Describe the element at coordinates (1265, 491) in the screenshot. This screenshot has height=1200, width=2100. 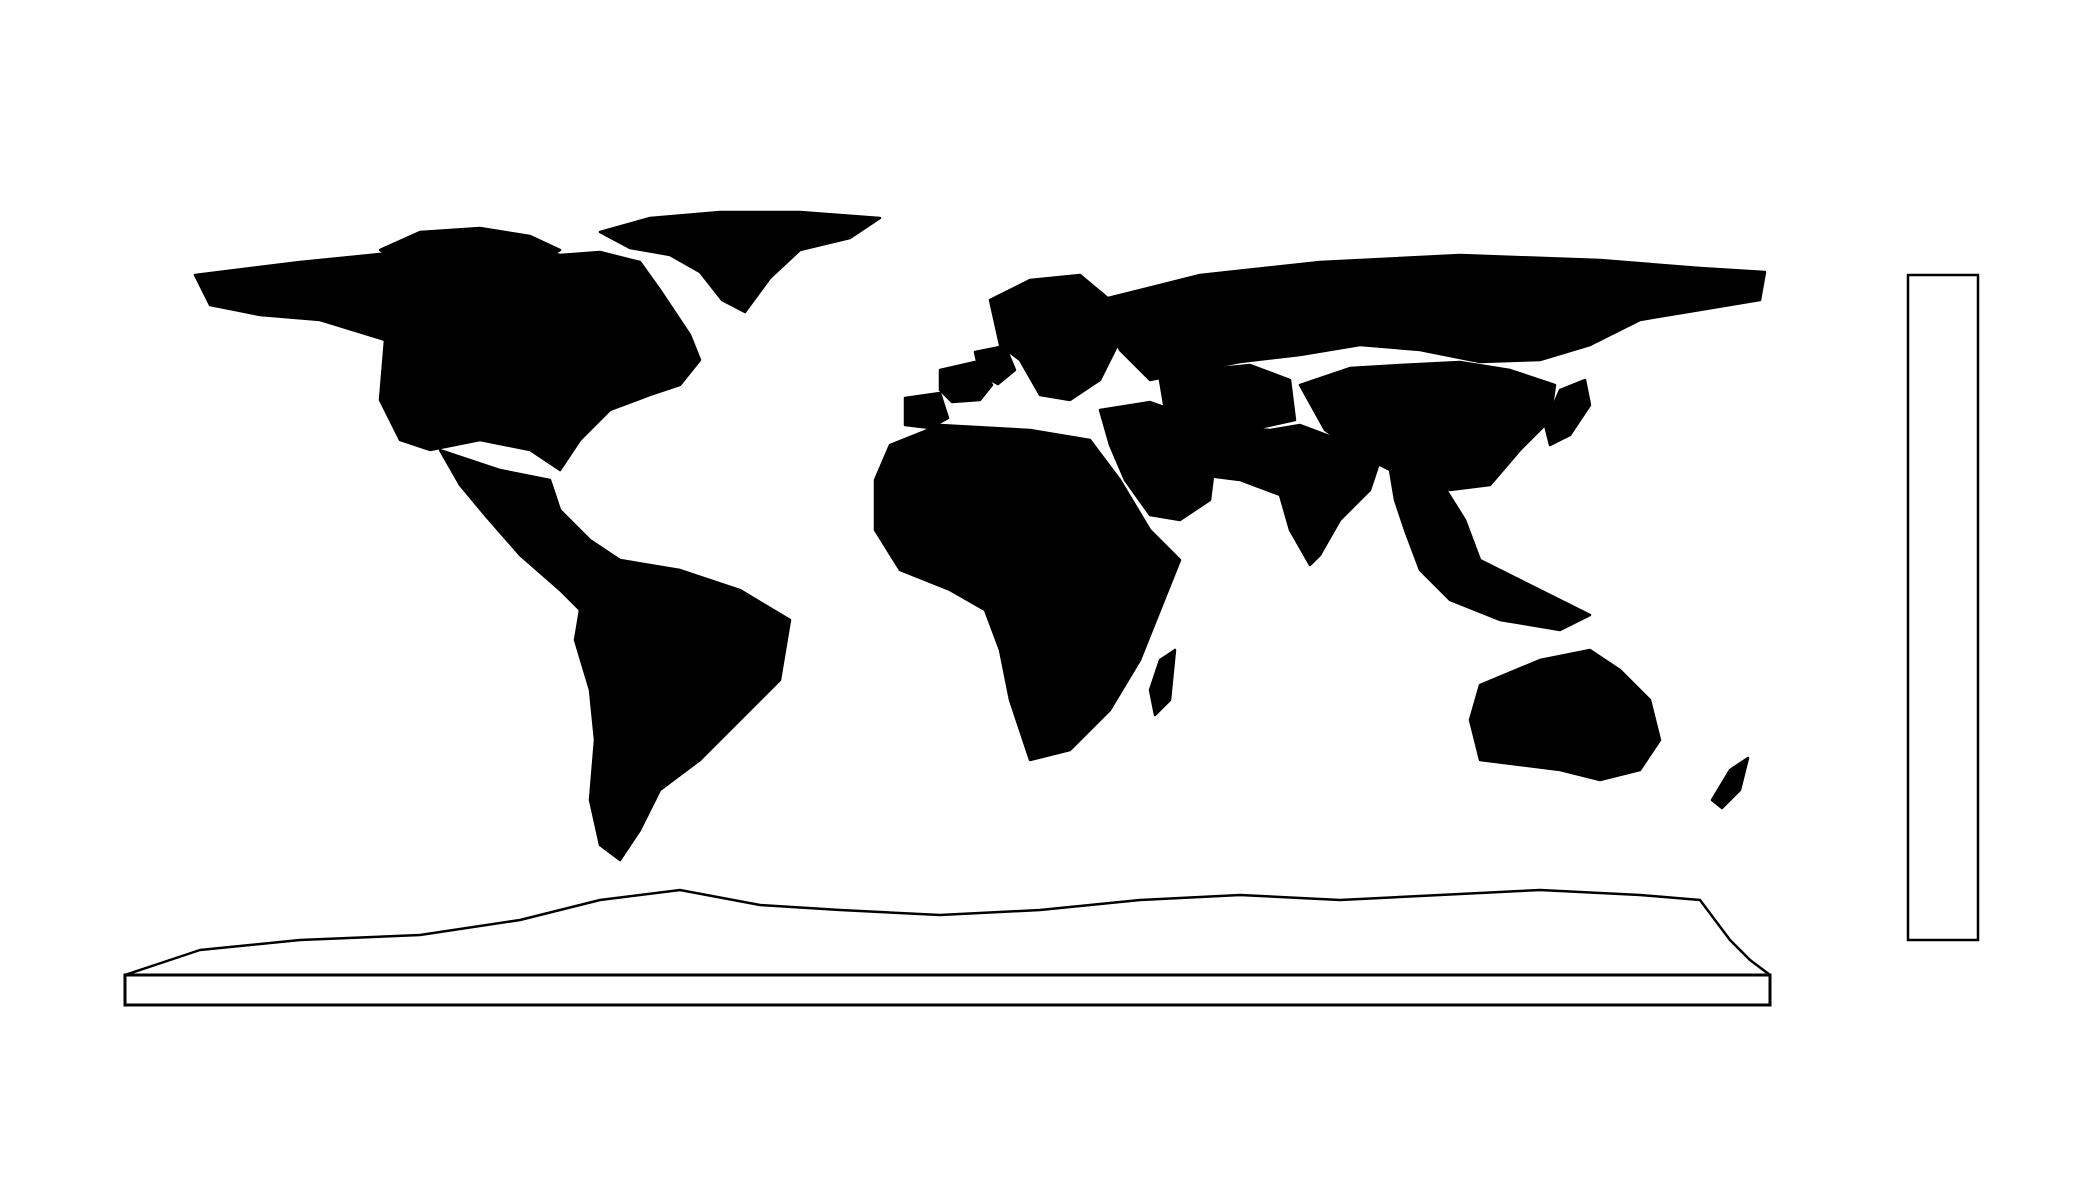
I see `region-south-asia` at that location.